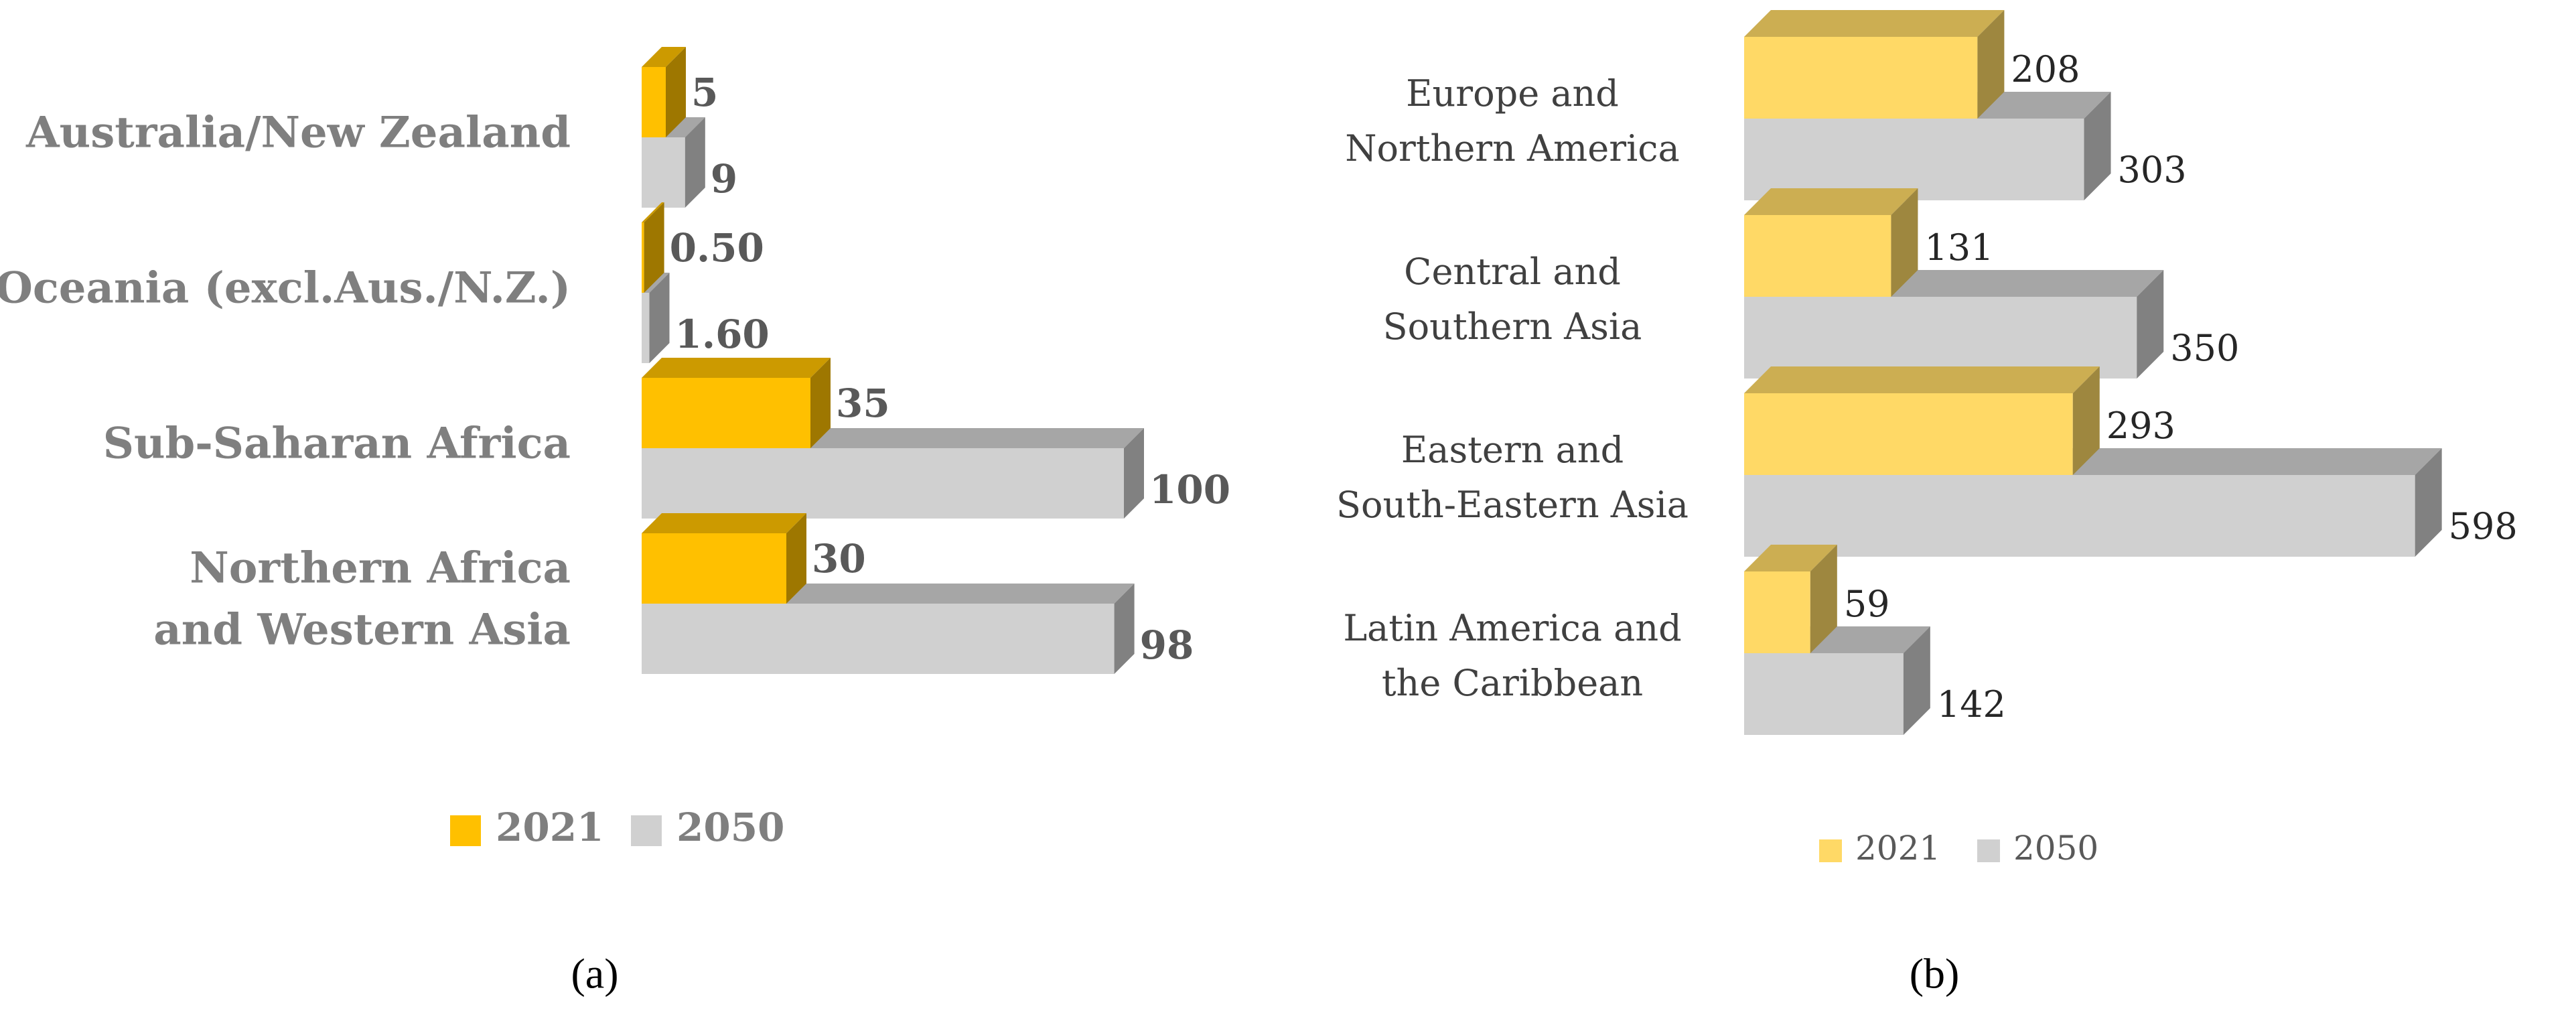  Describe the element at coordinates (1904, 243) in the screenshot. I see `bar-b-2021-1-side` at that location.